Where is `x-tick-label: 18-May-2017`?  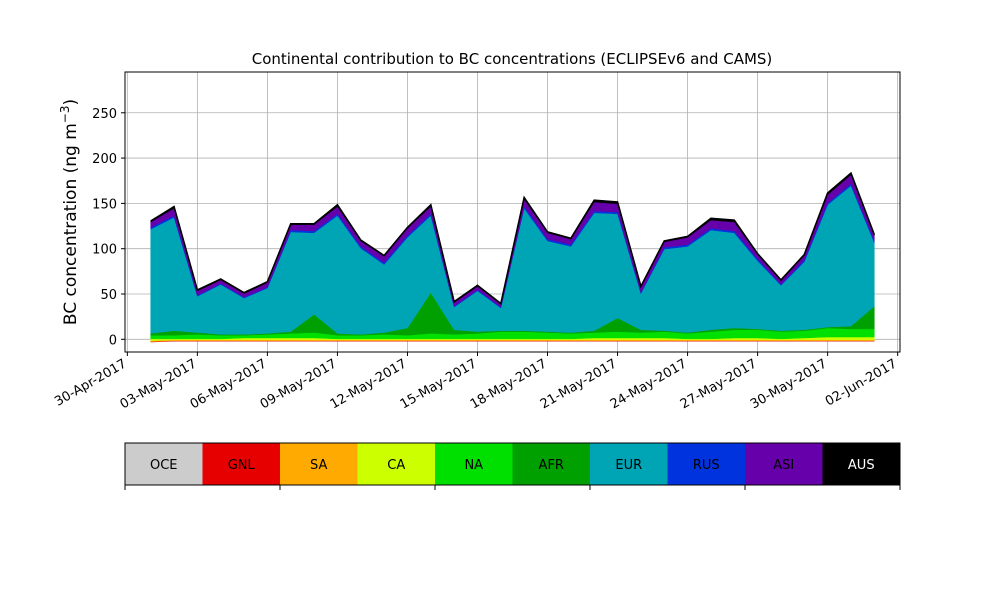
x-tick-label: 18-May-2017 is located at coordinates (509, 384).